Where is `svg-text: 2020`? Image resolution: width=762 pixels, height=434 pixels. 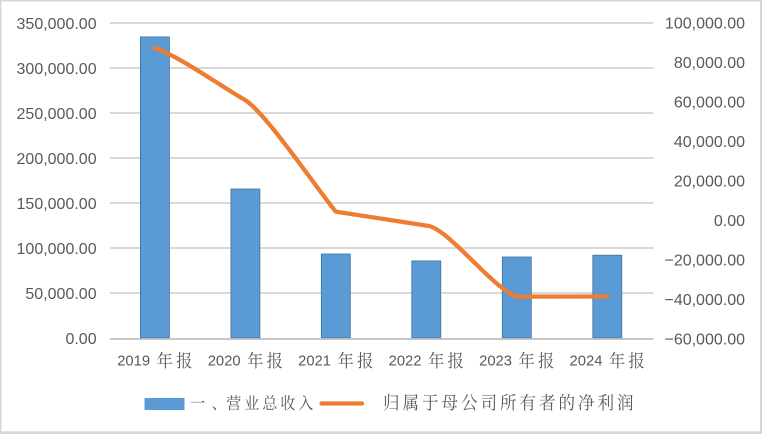 svg-text: 2020 is located at coordinates (224, 362).